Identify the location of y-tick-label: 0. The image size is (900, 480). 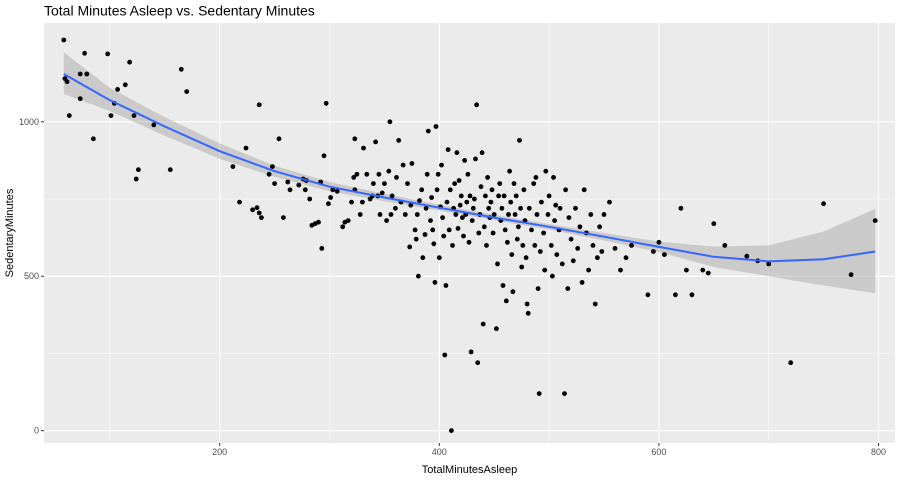
(36, 431).